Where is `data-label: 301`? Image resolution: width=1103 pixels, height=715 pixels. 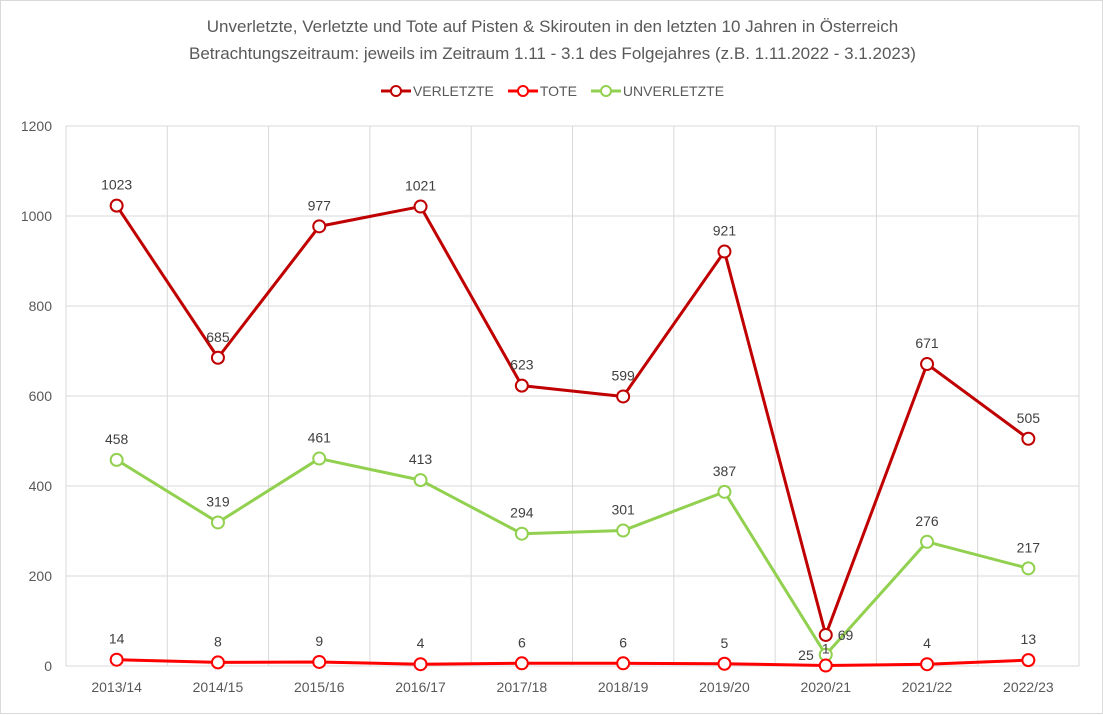
data-label: 301 is located at coordinates (623, 510).